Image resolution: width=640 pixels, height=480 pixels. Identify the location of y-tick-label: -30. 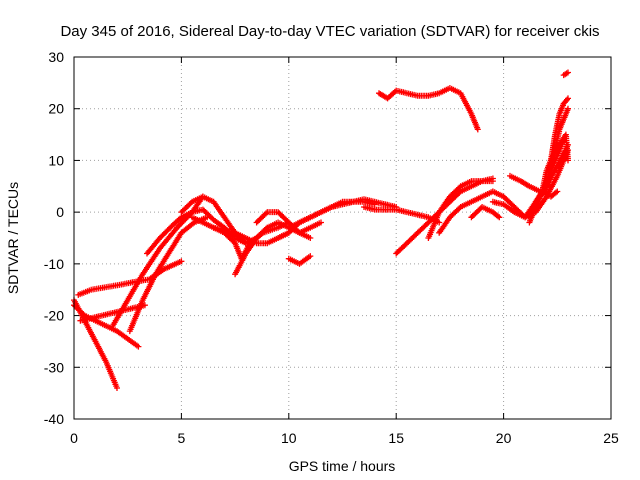
(54, 367).